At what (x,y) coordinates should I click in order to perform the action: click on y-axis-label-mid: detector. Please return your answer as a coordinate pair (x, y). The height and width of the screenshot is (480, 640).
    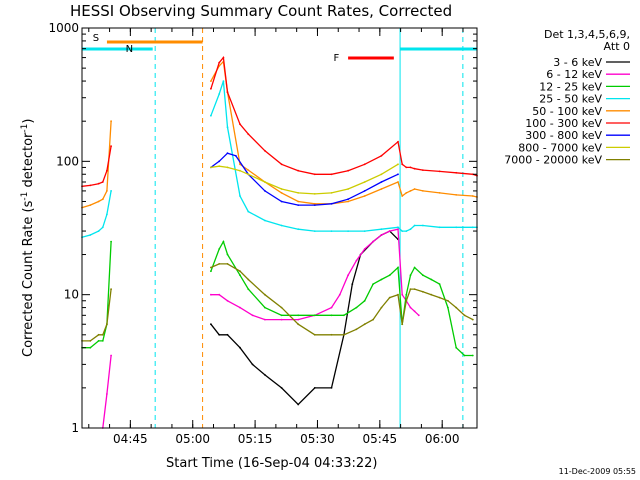
    Looking at the image, I should click on (28, 162).